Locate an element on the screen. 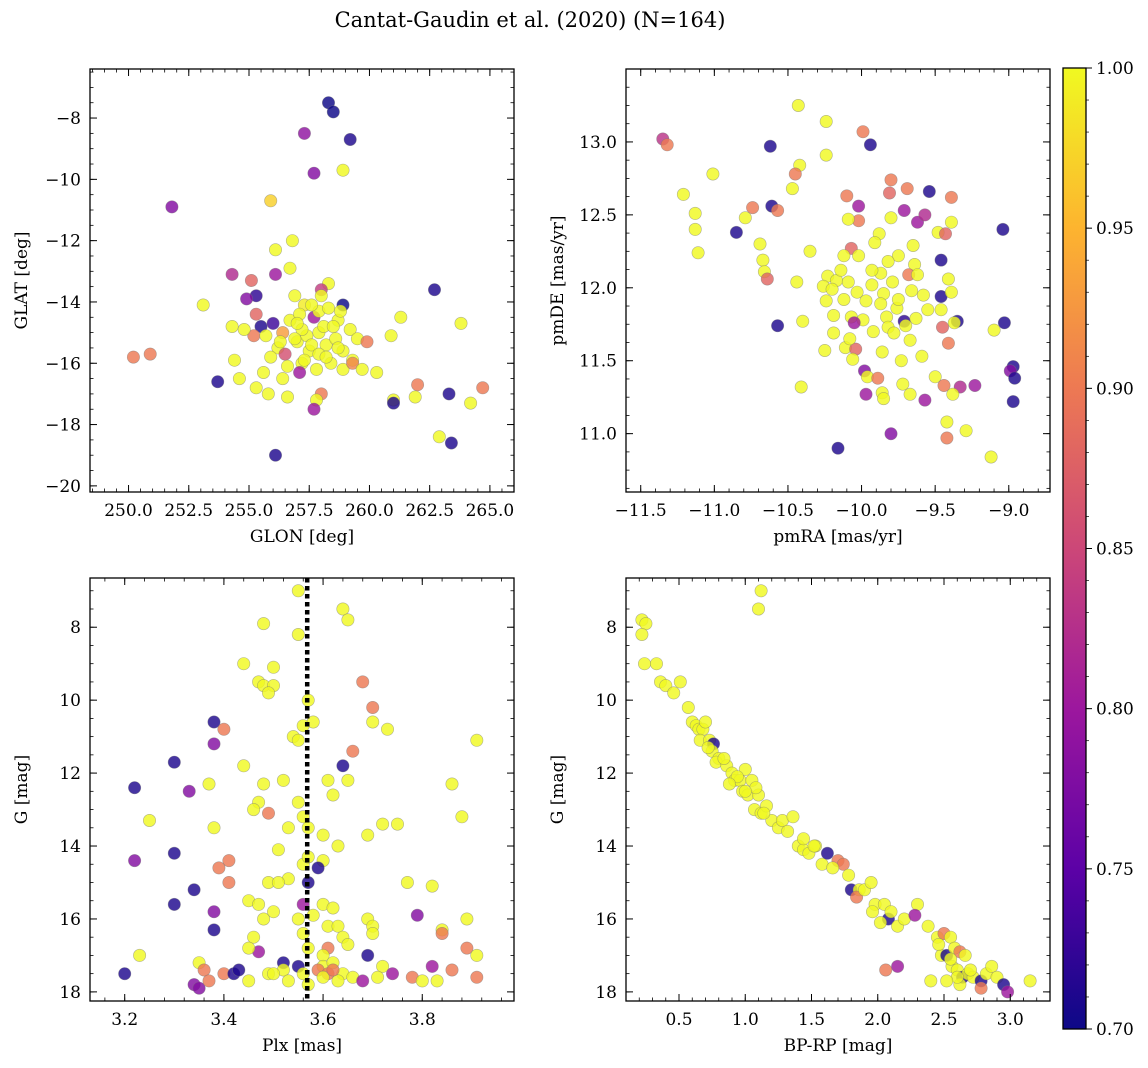 The width and height of the screenshot is (1148, 1068). x-tick-label: 262.5 is located at coordinates (429, 511).